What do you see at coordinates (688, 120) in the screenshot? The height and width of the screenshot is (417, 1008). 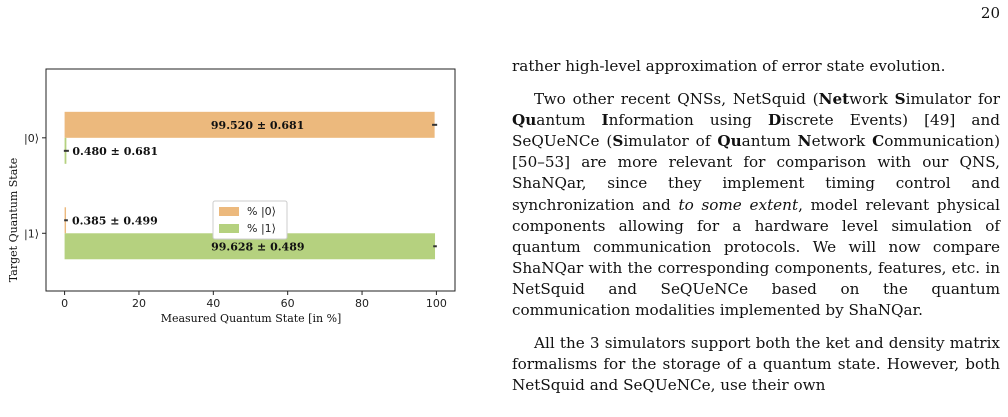 I see `text-run: nformation using` at bounding box center [688, 120].